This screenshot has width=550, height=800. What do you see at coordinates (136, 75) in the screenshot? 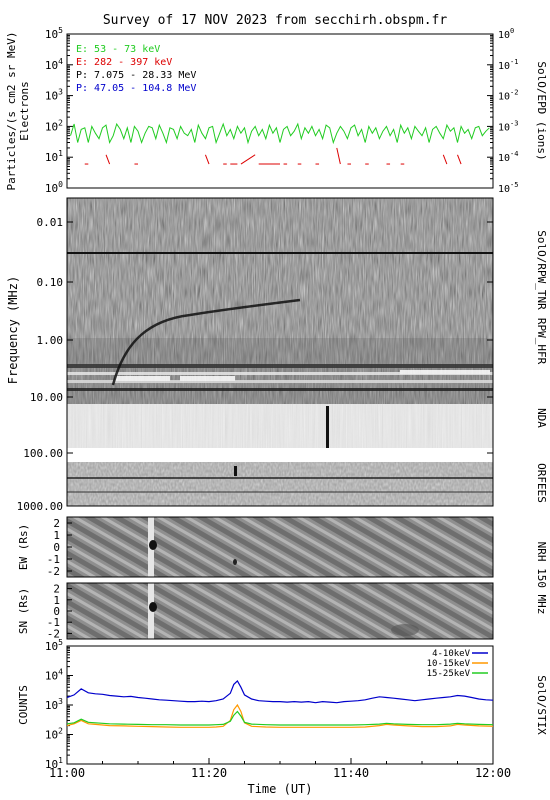
I see `epd-legend-entry: P: 7.075 - 28.33 MeV` at bounding box center [136, 75].